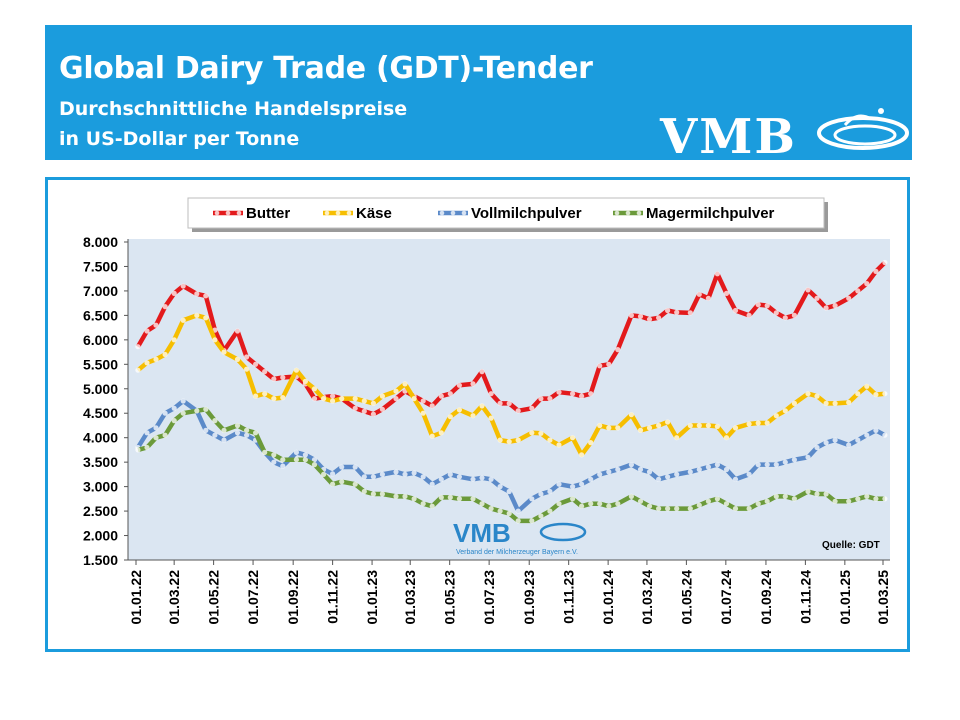  I want to click on y-tick-label: 7.000, so click(100, 291).